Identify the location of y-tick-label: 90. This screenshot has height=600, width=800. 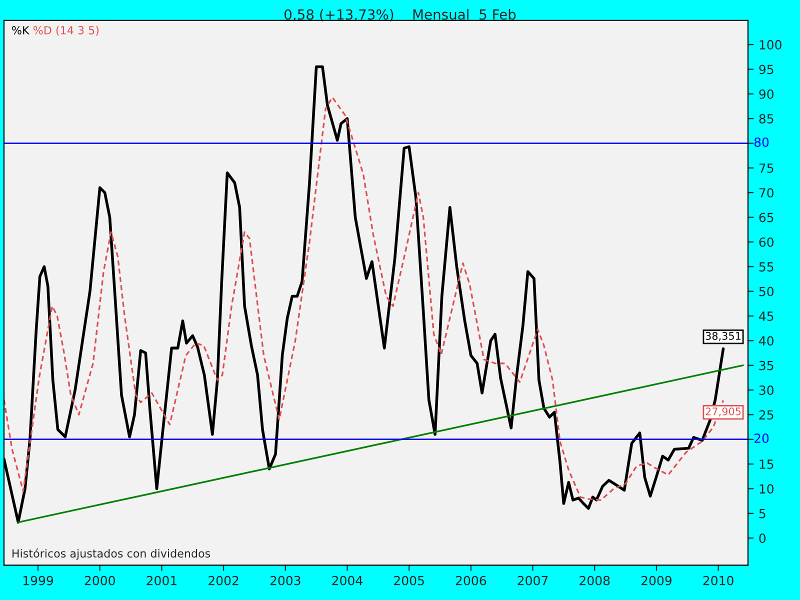
(766, 94).